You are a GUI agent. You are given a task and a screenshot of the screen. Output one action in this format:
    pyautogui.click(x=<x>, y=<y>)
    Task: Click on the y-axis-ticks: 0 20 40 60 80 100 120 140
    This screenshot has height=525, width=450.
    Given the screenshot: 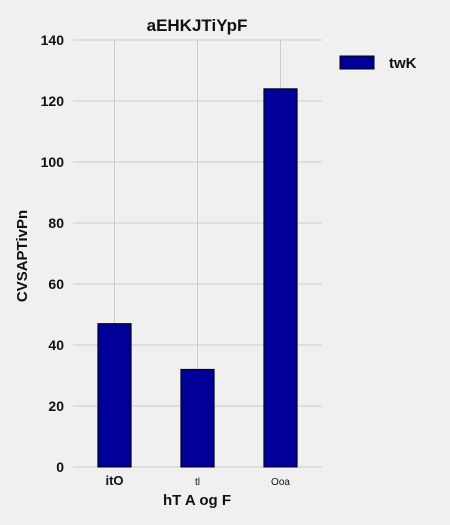 What is the action you would take?
    pyautogui.click(x=53, y=253)
    